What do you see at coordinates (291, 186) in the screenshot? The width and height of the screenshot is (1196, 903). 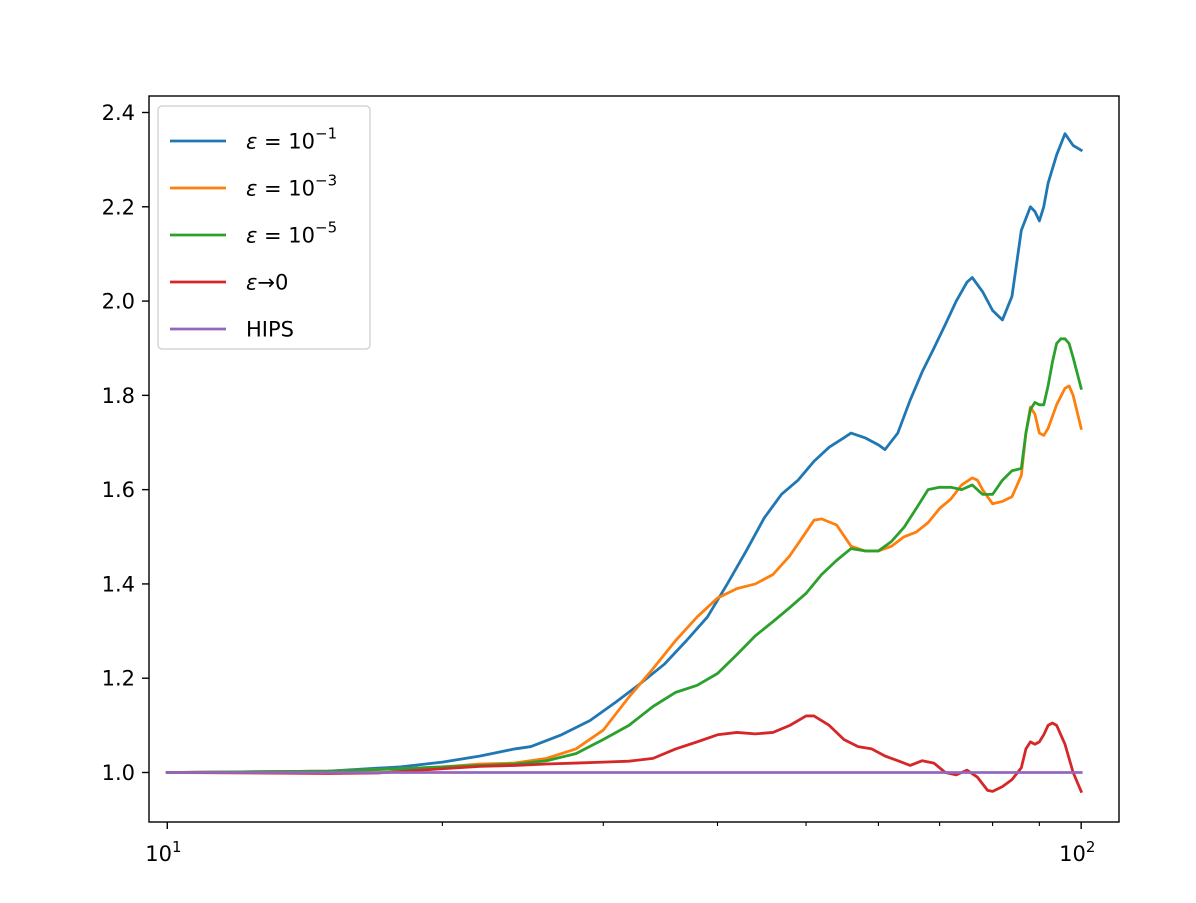 I see `legend-label: ε = 10−3` at bounding box center [291, 186].